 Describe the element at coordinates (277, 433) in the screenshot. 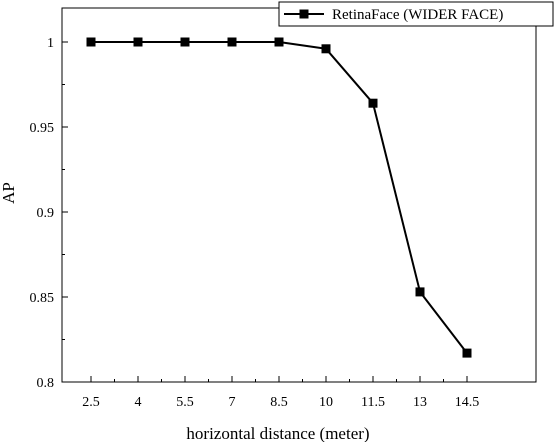

I see `x-axis-label: horizontal distance (meter)` at that location.